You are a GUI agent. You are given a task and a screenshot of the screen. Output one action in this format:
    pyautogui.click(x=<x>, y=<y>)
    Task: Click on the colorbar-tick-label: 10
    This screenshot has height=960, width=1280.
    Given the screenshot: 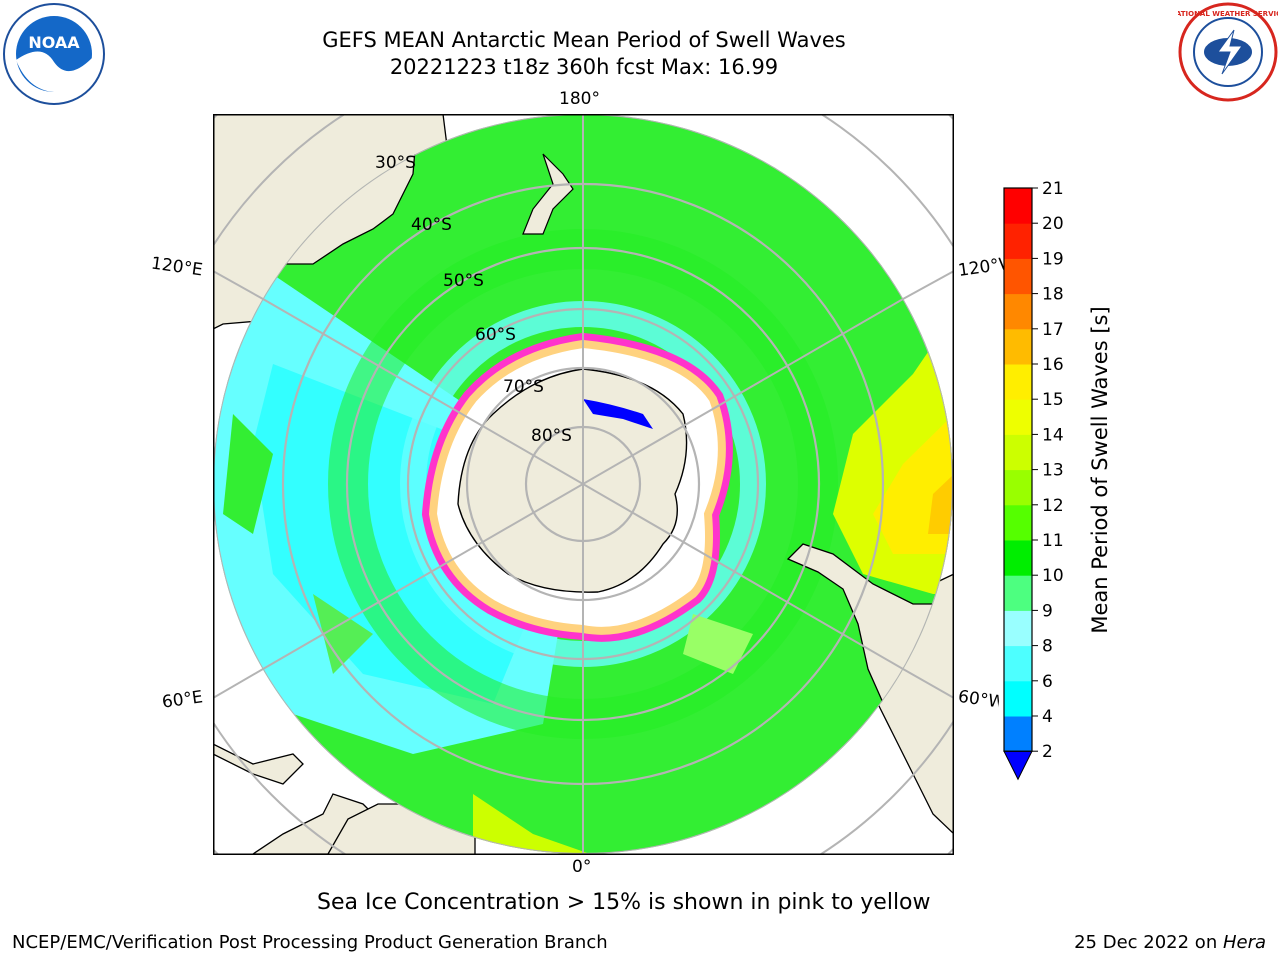 What is the action you would take?
    pyautogui.click(x=1053, y=576)
    